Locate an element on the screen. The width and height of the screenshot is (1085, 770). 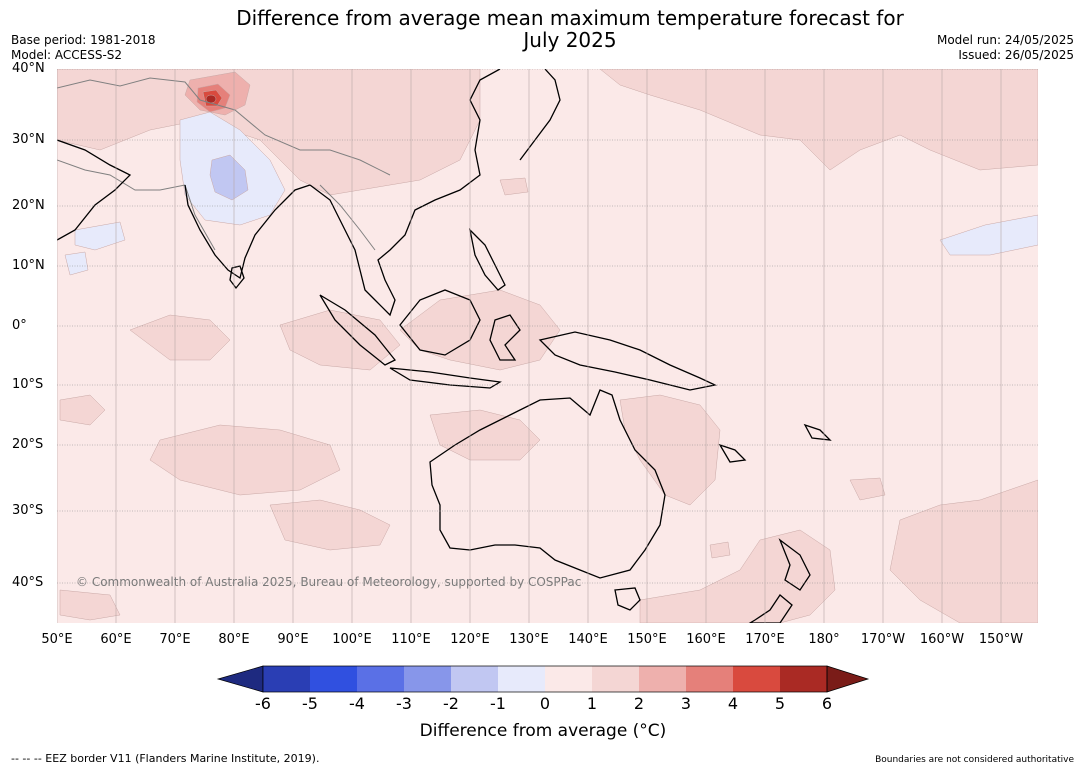
latitude-label: 20°N is located at coordinates (28, 205).